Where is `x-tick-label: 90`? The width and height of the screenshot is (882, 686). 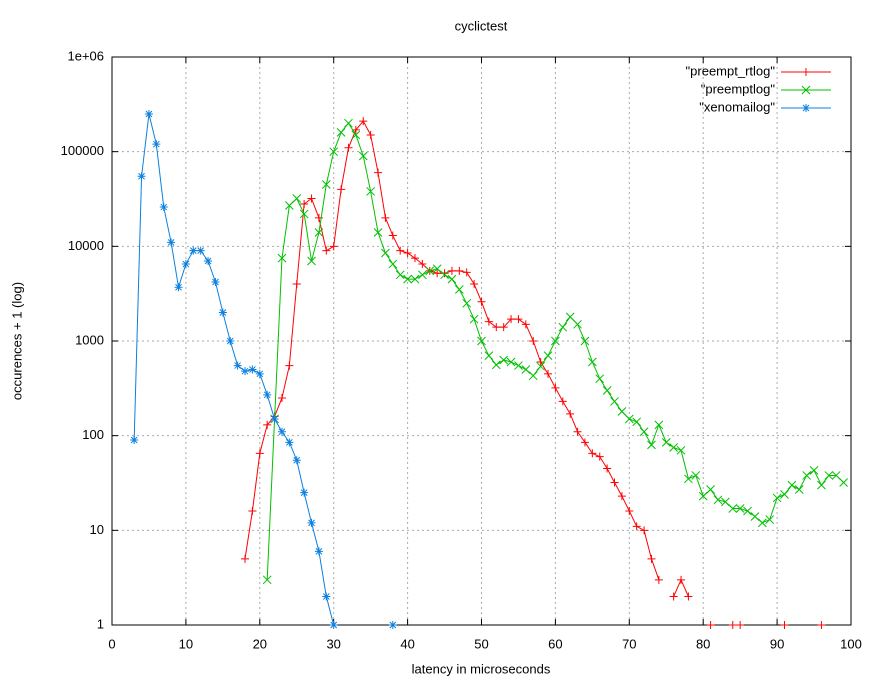 x-tick-label: 90 is located at coordinates (777, 643).